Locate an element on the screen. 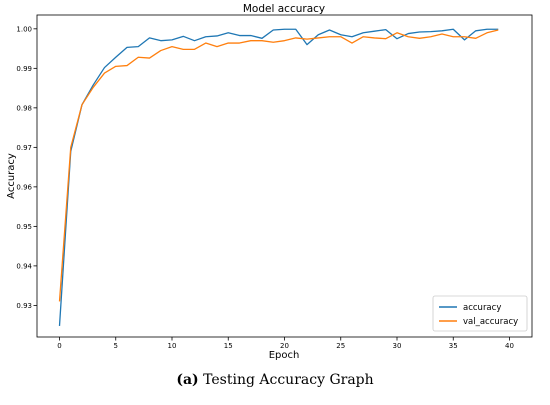 The image size is (550, 405). x-tick-label: 30 is located at coordinates (397, 346).